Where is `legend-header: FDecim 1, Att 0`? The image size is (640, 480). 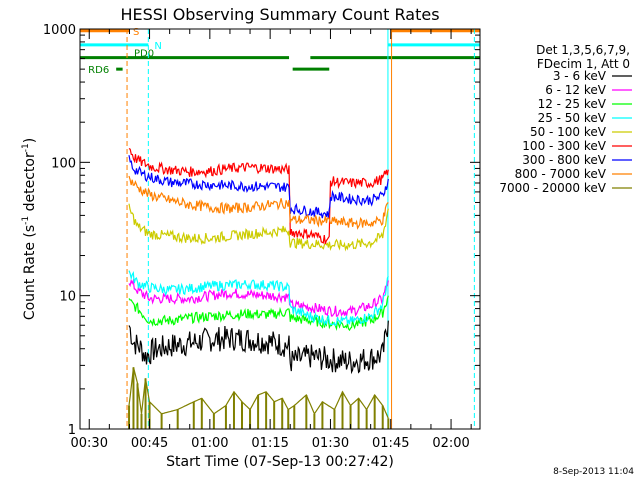 legend-header: FDecim 1, Att 0 is located at coordinates (583, 64).